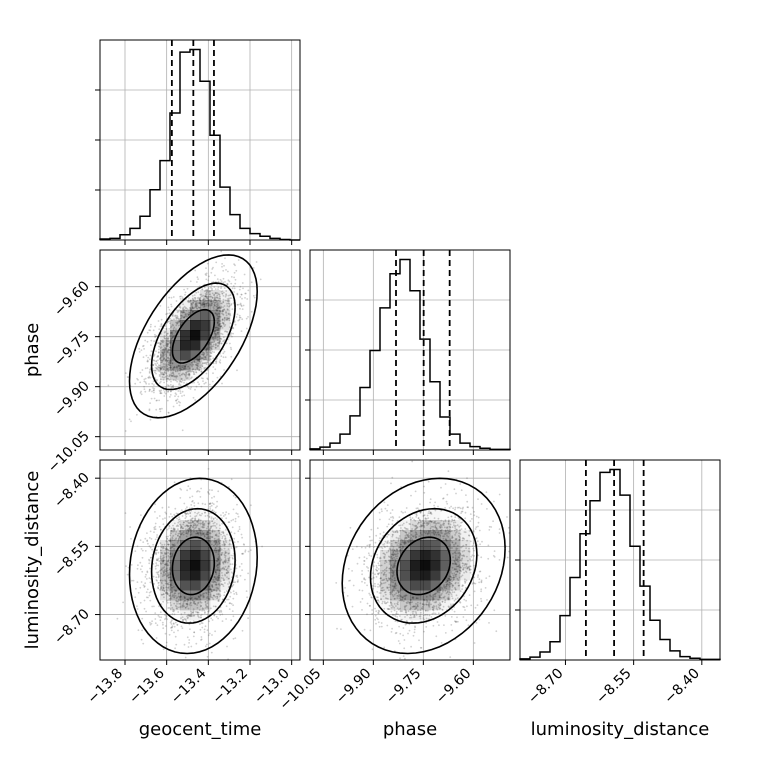  Describe the element at coordinates (72, 399) in the screenshot. I see `y-tick-label: −9.90` at that location.